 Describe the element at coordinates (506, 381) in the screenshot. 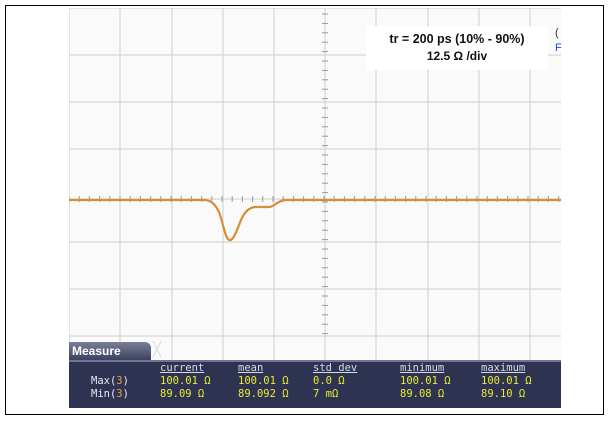

I see `max-maximum-value: 100.01 Ω` at that location.